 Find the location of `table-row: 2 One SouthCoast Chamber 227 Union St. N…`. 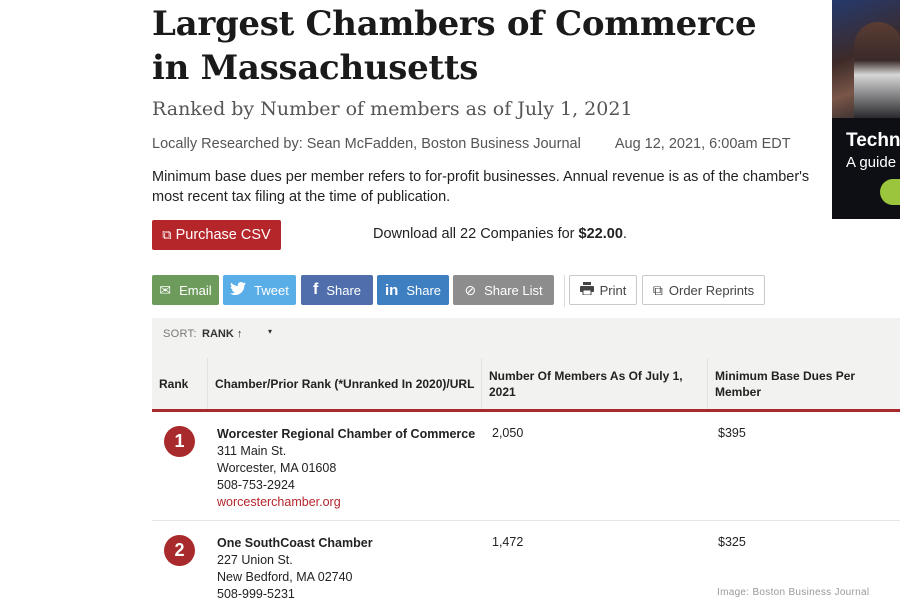

table-row: 2 One SouthCoast Chamber 227 Union St. N… is located at coordinates (526, 562).